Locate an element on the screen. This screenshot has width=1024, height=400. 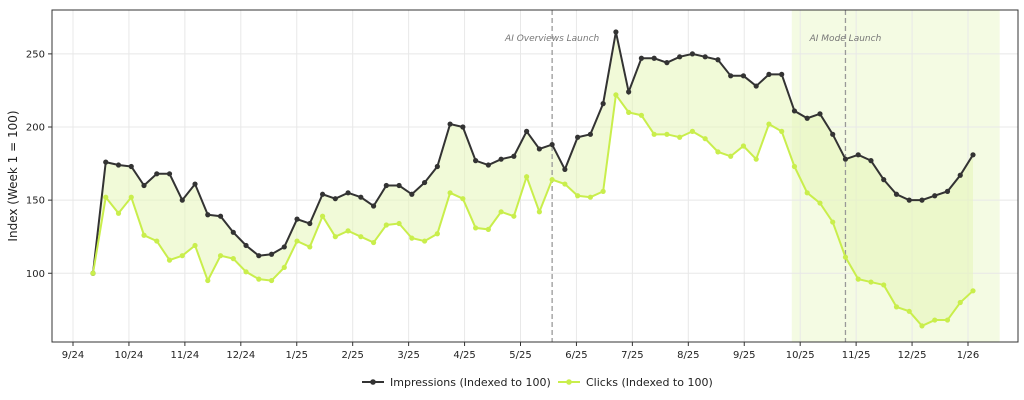
x-tick-label: 2/25 is located at coordinates (352, 355).